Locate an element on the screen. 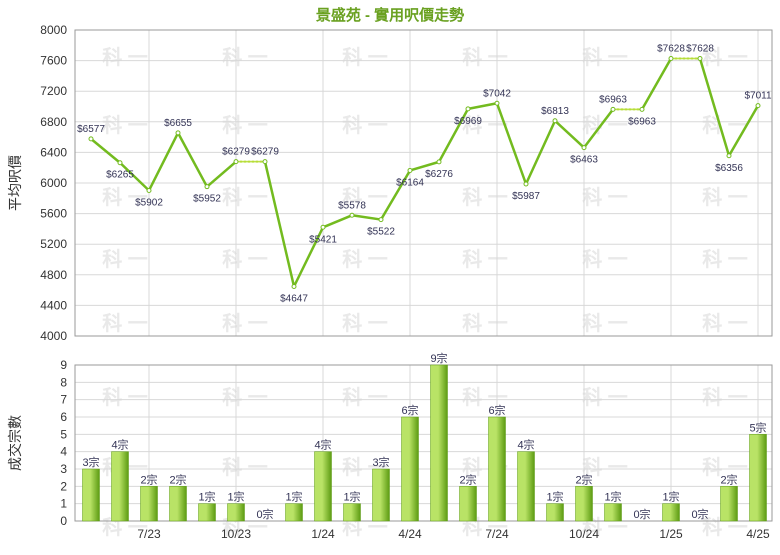 The height and width of the screenshot is (555, 780). price-data-label: $7042 is located at coordinates (497, 93).